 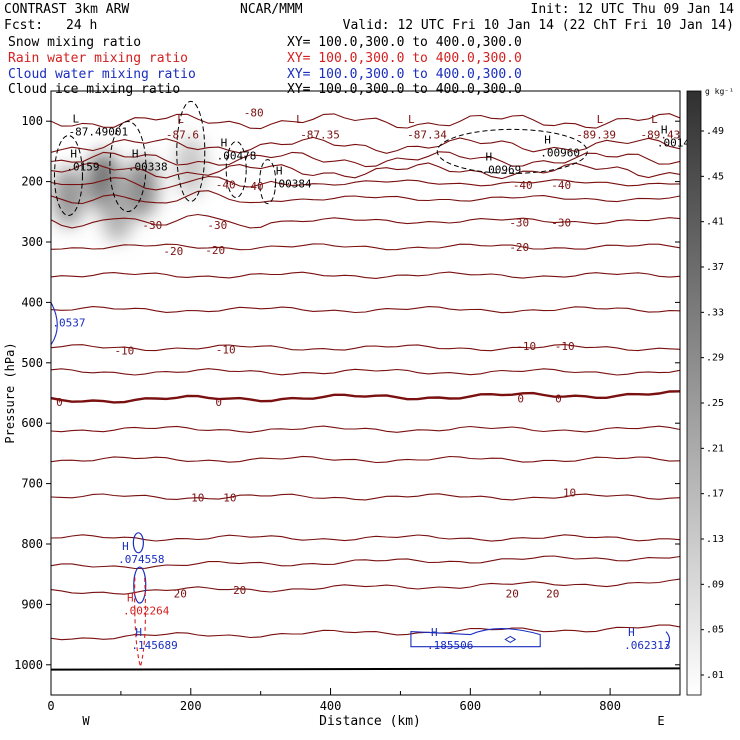 What do you see at coordinates (32, 182) in the screenshot?
I see `y-tick-label: 200` at bounding box center [32, 182].